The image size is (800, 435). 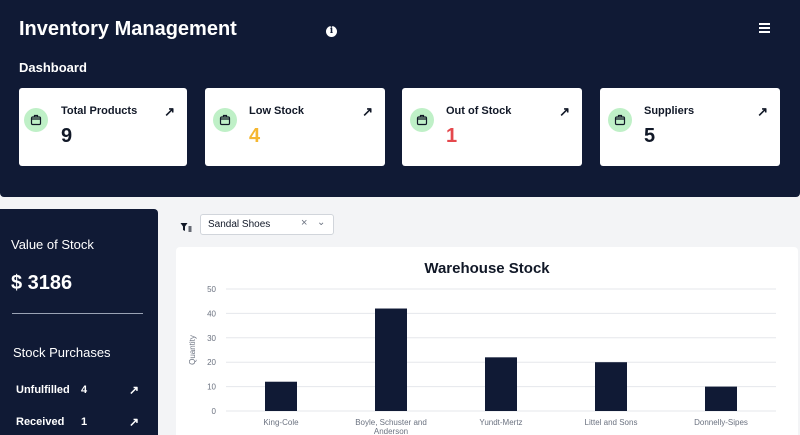 I want to click on value-of-stock-label: Value of Stock, so click(x=52, y=244).